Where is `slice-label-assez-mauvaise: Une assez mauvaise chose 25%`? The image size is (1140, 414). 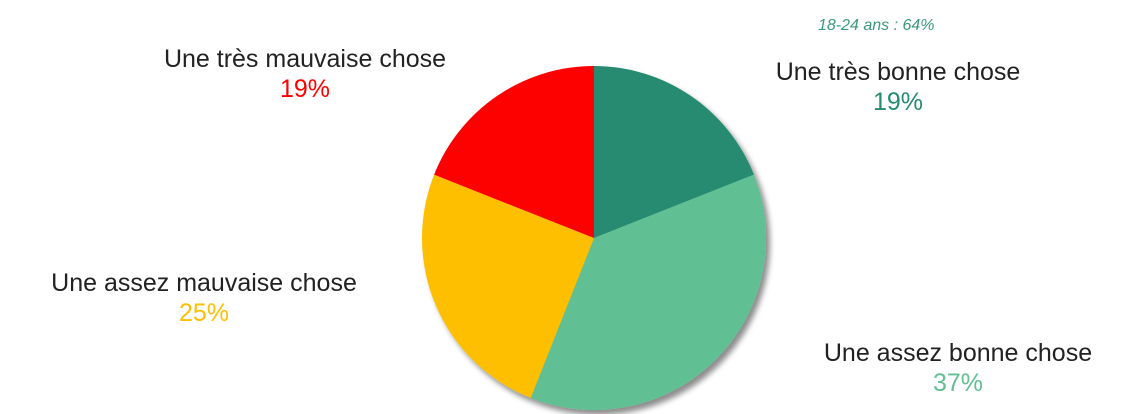 slice-label-assez-mauvaise: Une assez mauvaise chose 25% is located at coordinates (204, 298).